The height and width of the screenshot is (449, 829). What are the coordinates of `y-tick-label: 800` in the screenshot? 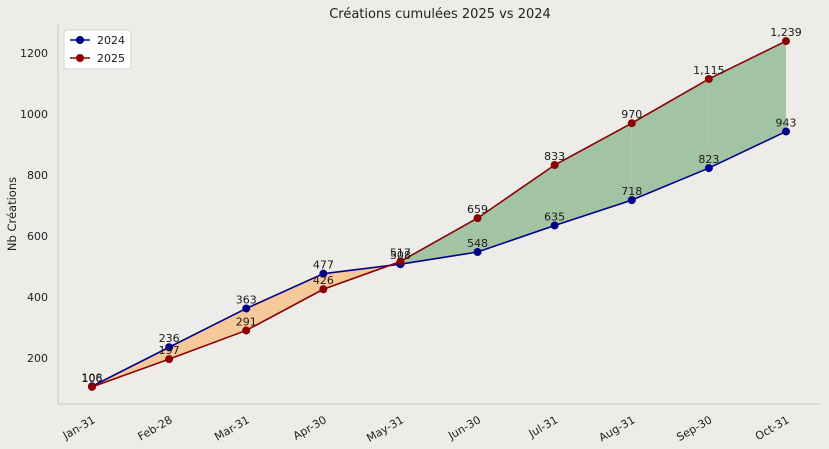 It's located at (37, 175).